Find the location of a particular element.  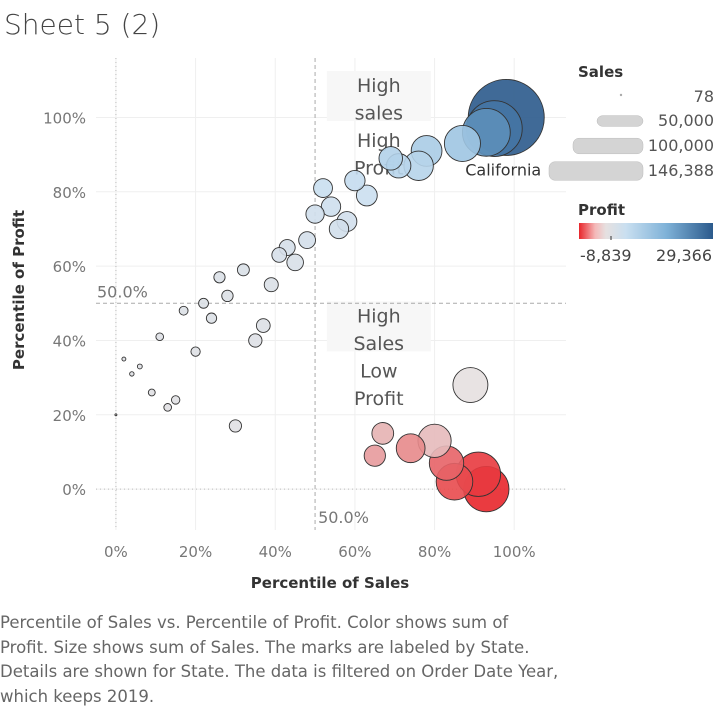

x-tick-label: 40% is located at coordinates (275, 552).